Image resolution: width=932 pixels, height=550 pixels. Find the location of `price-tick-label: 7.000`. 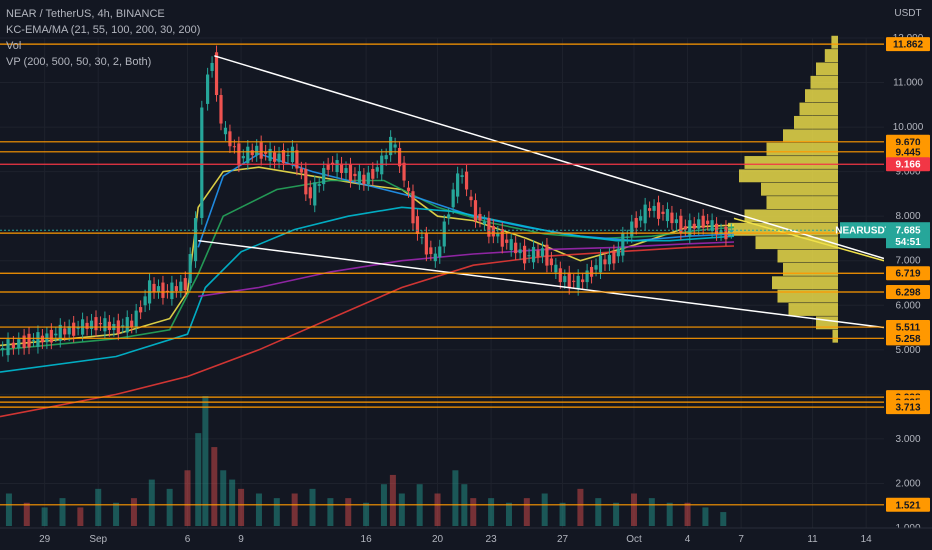

price-tick-label: 7.000 is located at coordinates (907, 261).